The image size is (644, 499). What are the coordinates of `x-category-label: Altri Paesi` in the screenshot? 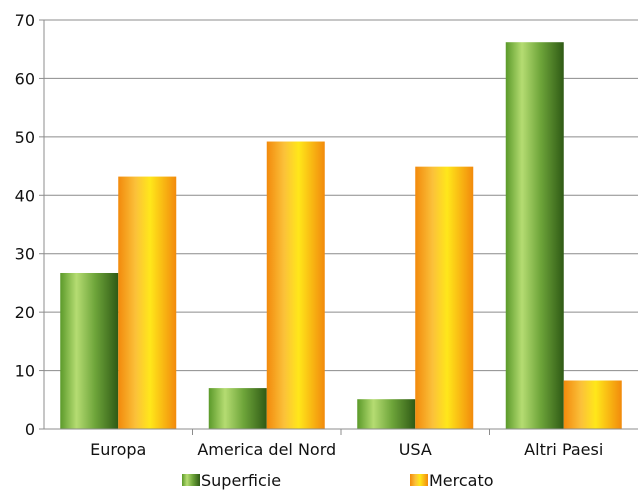 It's located at (563, 449).